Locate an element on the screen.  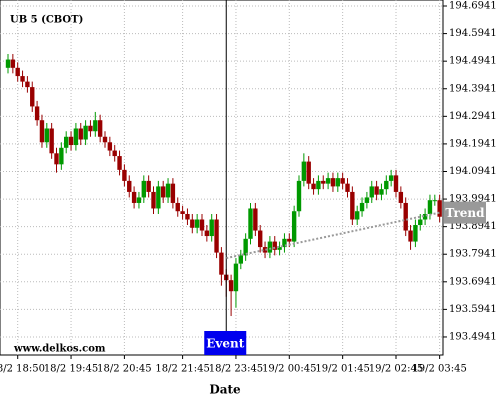
x-tick-label: 18/2 18:50 is located at coordinates (22, 369).